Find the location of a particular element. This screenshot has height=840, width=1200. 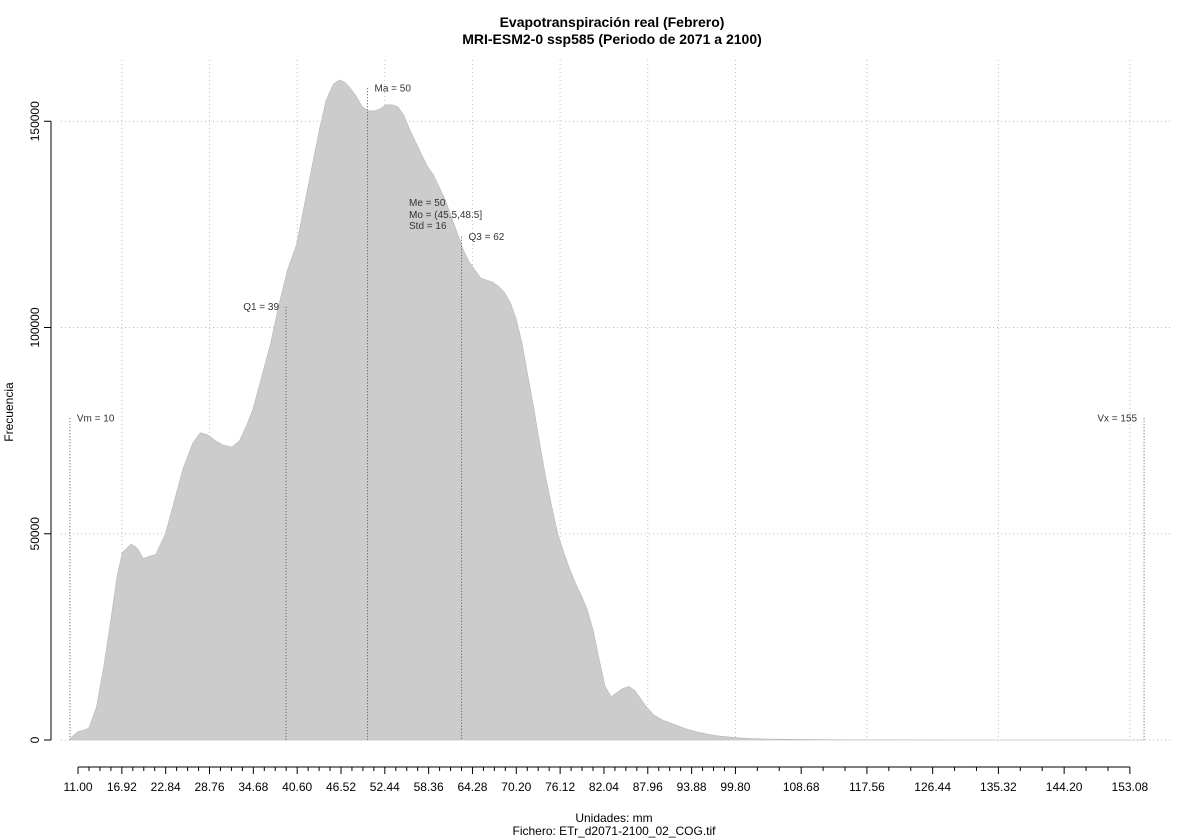

stat-median: Me = 50 is located at coordinates (427, 203).